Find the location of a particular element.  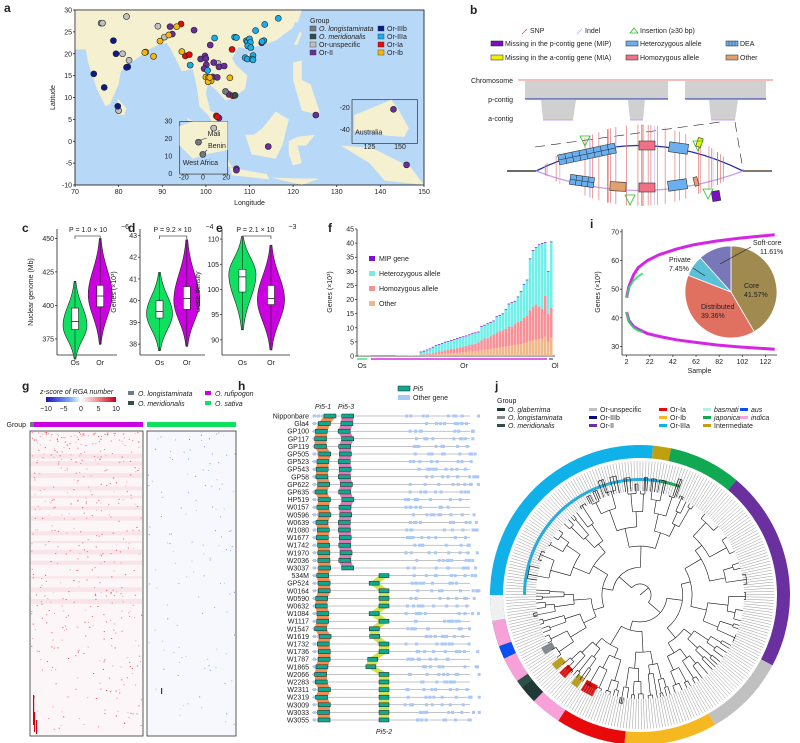

heatmap-sativa is located at coordinates (191, 583).